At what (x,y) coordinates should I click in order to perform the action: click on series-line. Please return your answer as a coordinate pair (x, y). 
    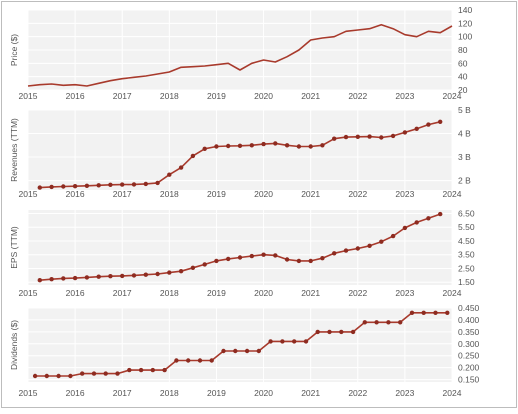
    Looking at the image, I should click on (240, 55).